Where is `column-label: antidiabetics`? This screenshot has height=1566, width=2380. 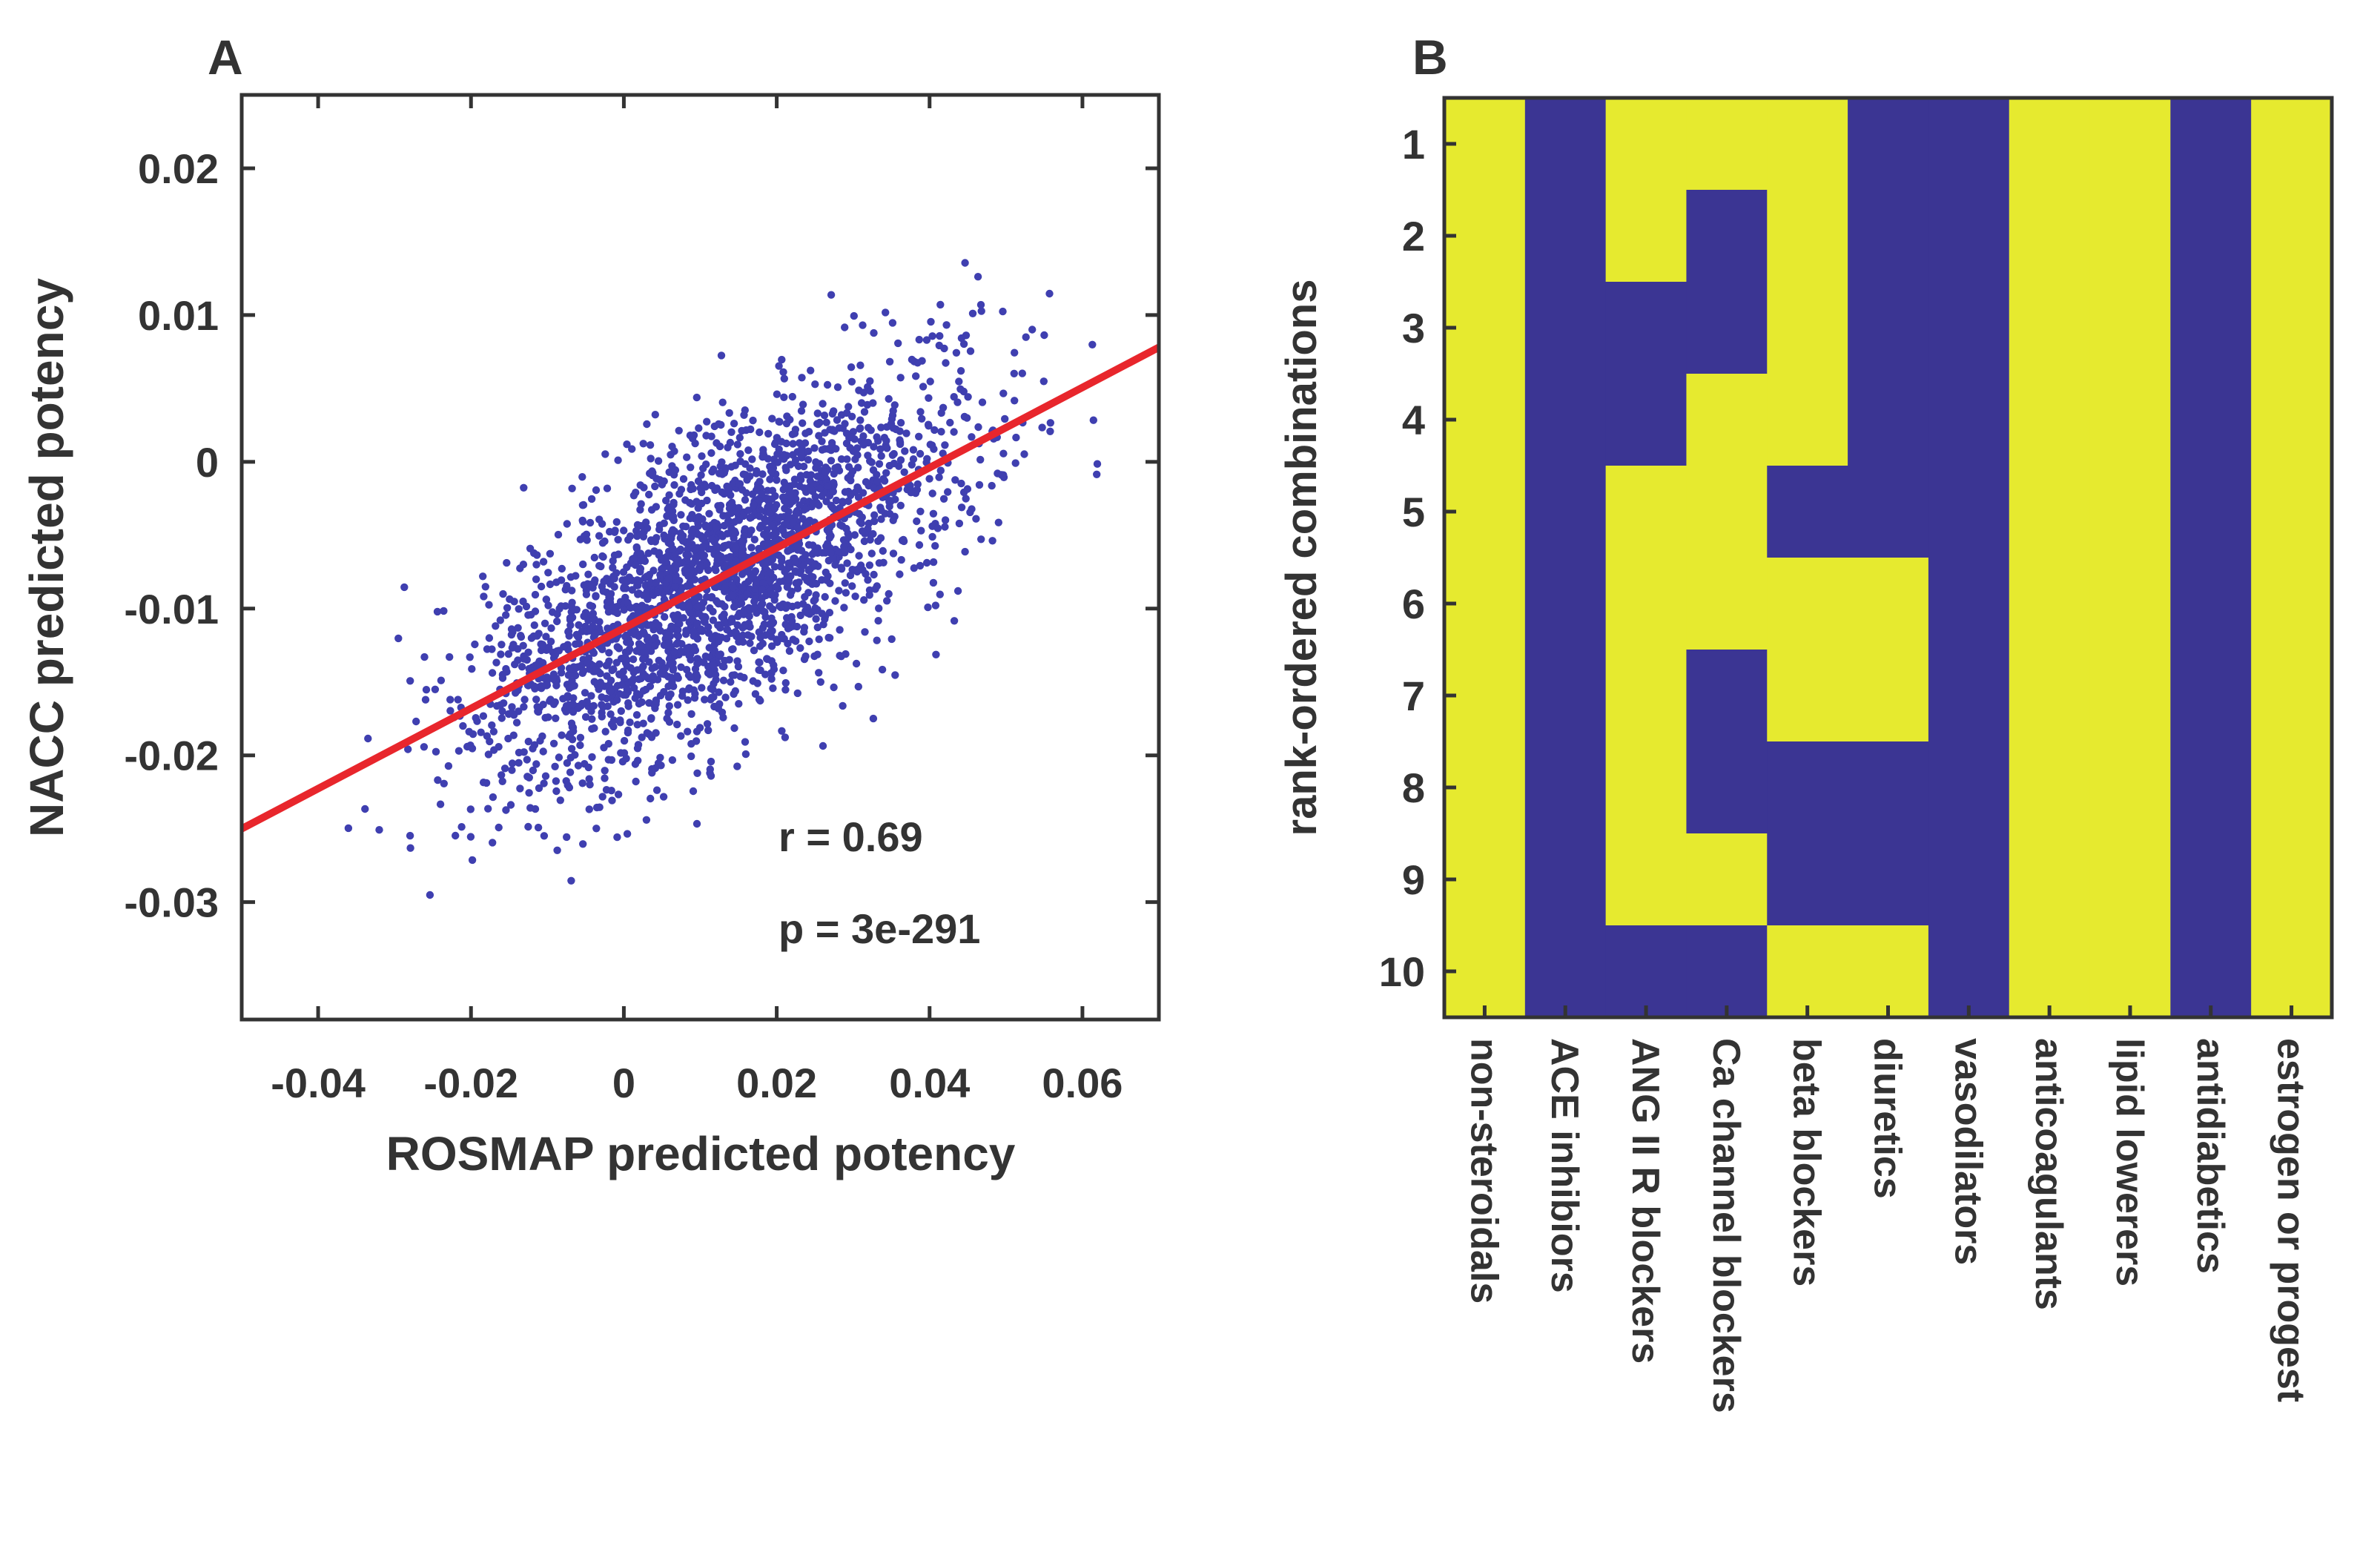
column-label: antidiabetics is located at coordinates (2210, 1156).